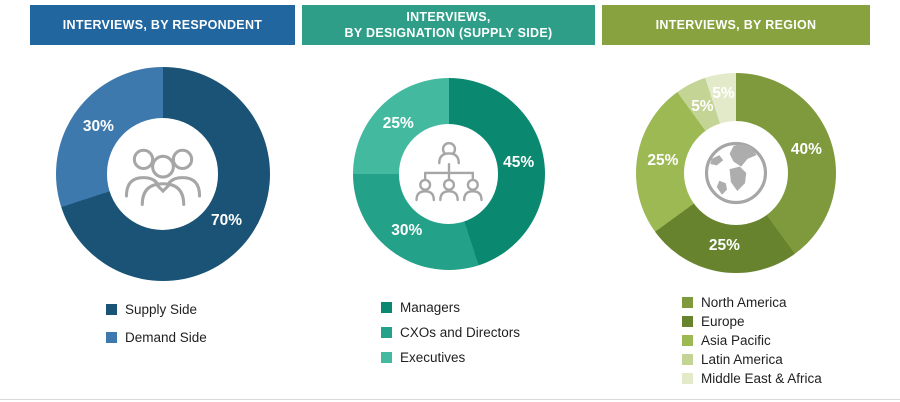  I want to click on legend-label: Executives, so click(433, 357).